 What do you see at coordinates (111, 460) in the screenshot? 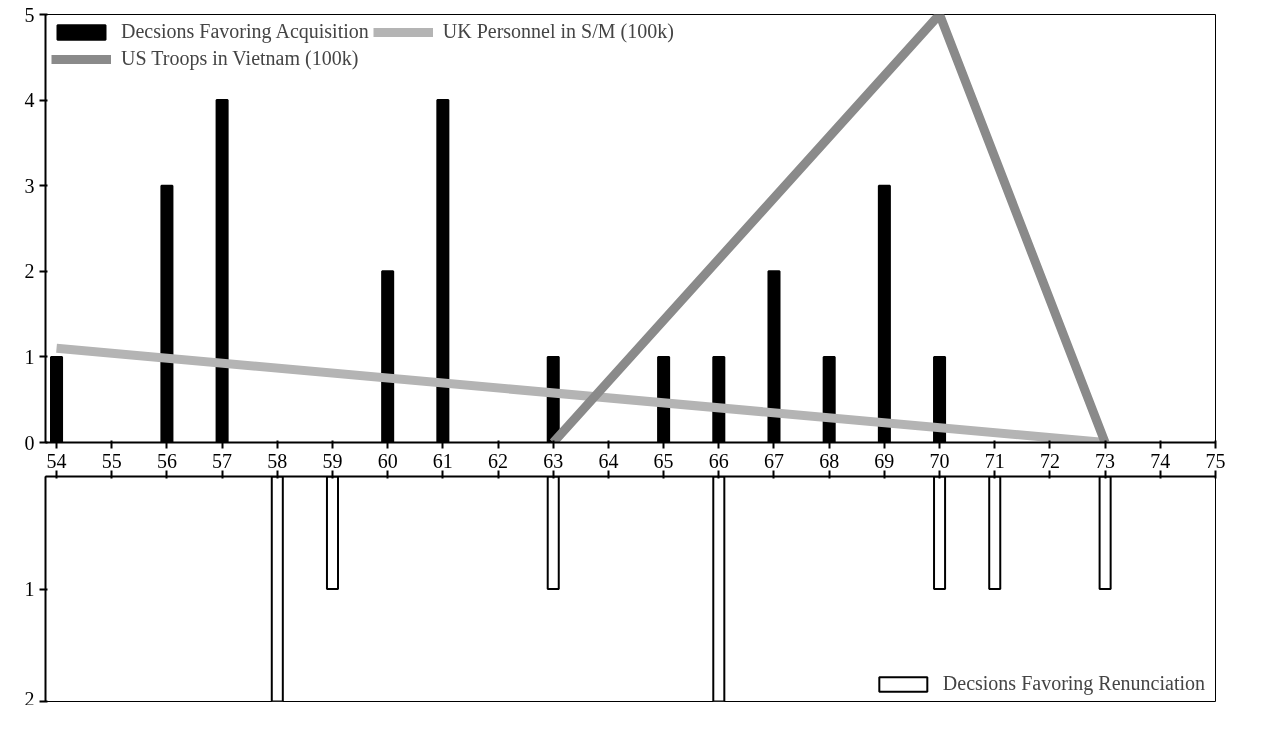
I see `x-tick-label: 55` at bounding box center [111, 460].